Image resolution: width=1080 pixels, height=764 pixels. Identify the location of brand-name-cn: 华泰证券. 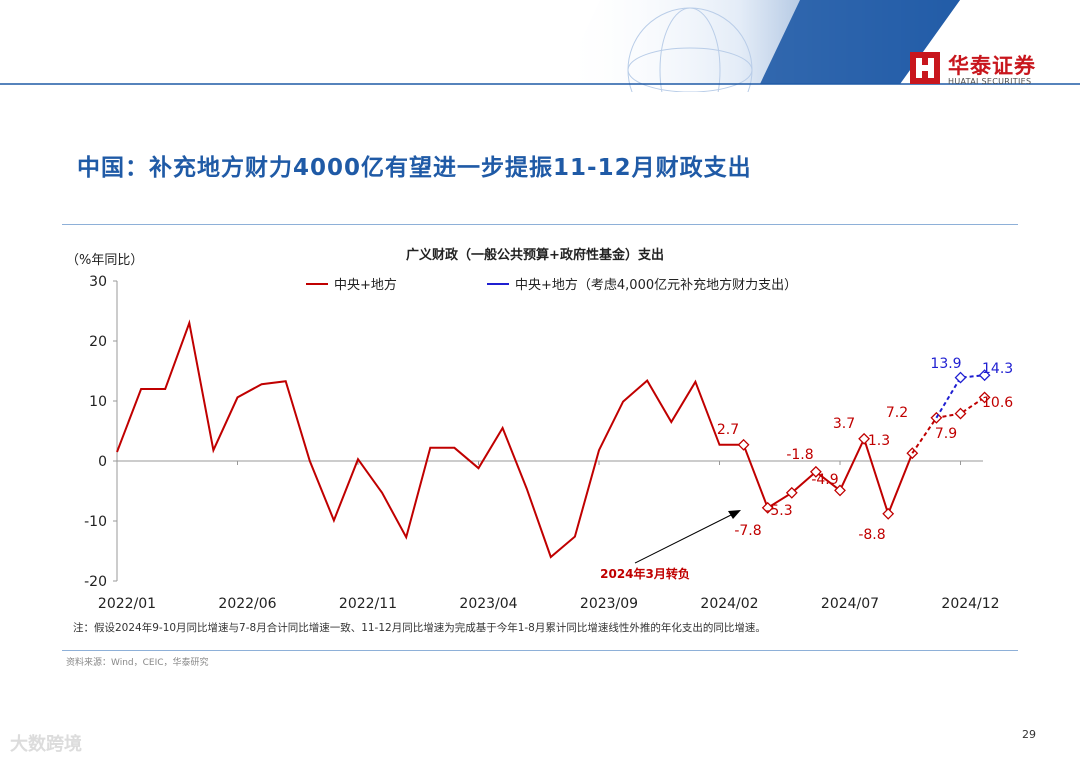
(992, 66).